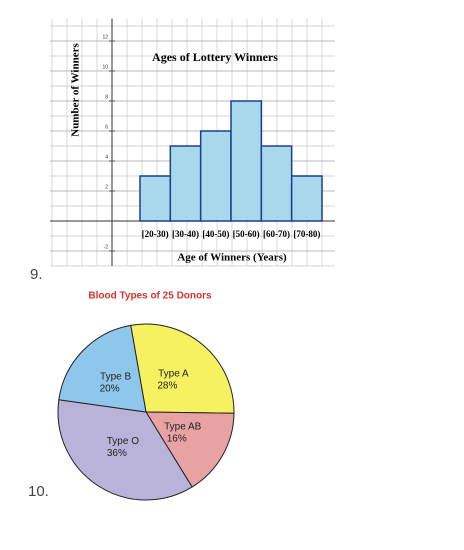 The image size is (464, 550). Describe the element at coordinates (76, 90) in the screenshot. I see `y-axis-label: Number of Winners` at that location.